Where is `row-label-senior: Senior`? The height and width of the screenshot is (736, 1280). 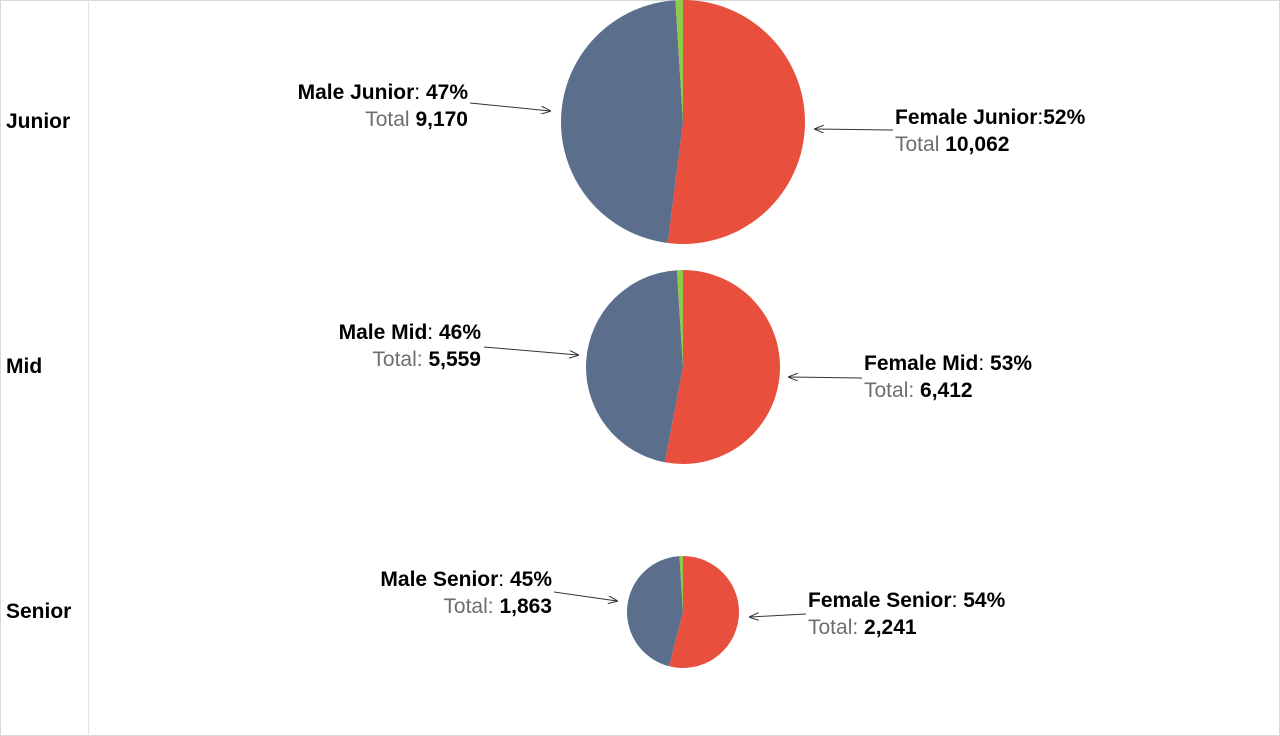
row-label-senior: Senior is located at coordinates (39, 611).